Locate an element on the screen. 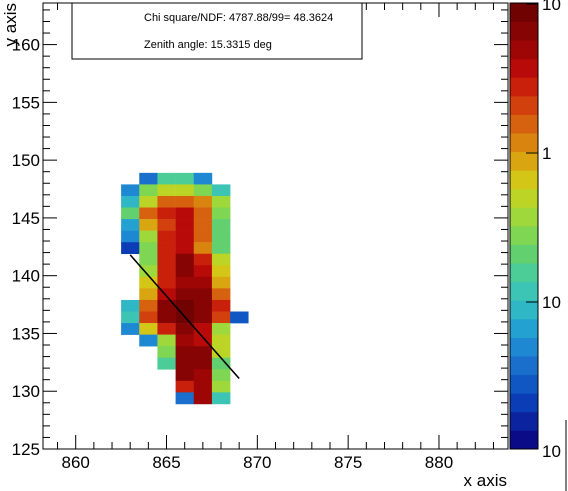  y-tick-label: 140 is located at coordinates (26, 276).